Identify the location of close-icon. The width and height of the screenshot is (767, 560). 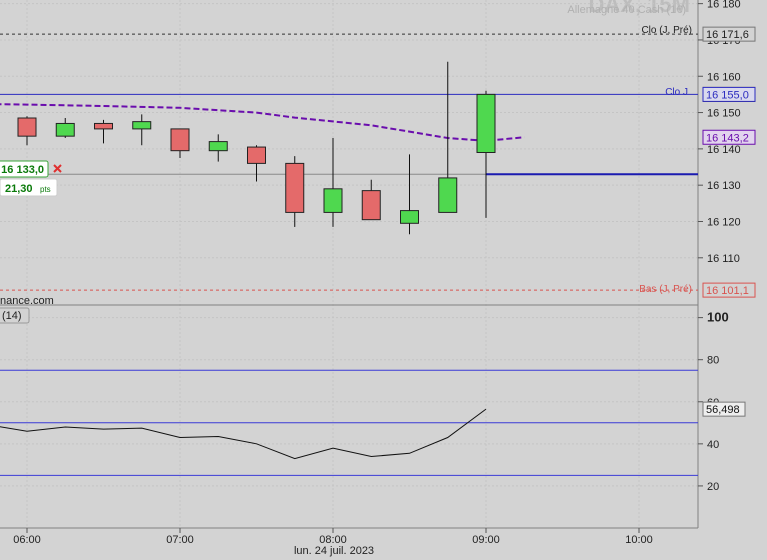
(57, 168).